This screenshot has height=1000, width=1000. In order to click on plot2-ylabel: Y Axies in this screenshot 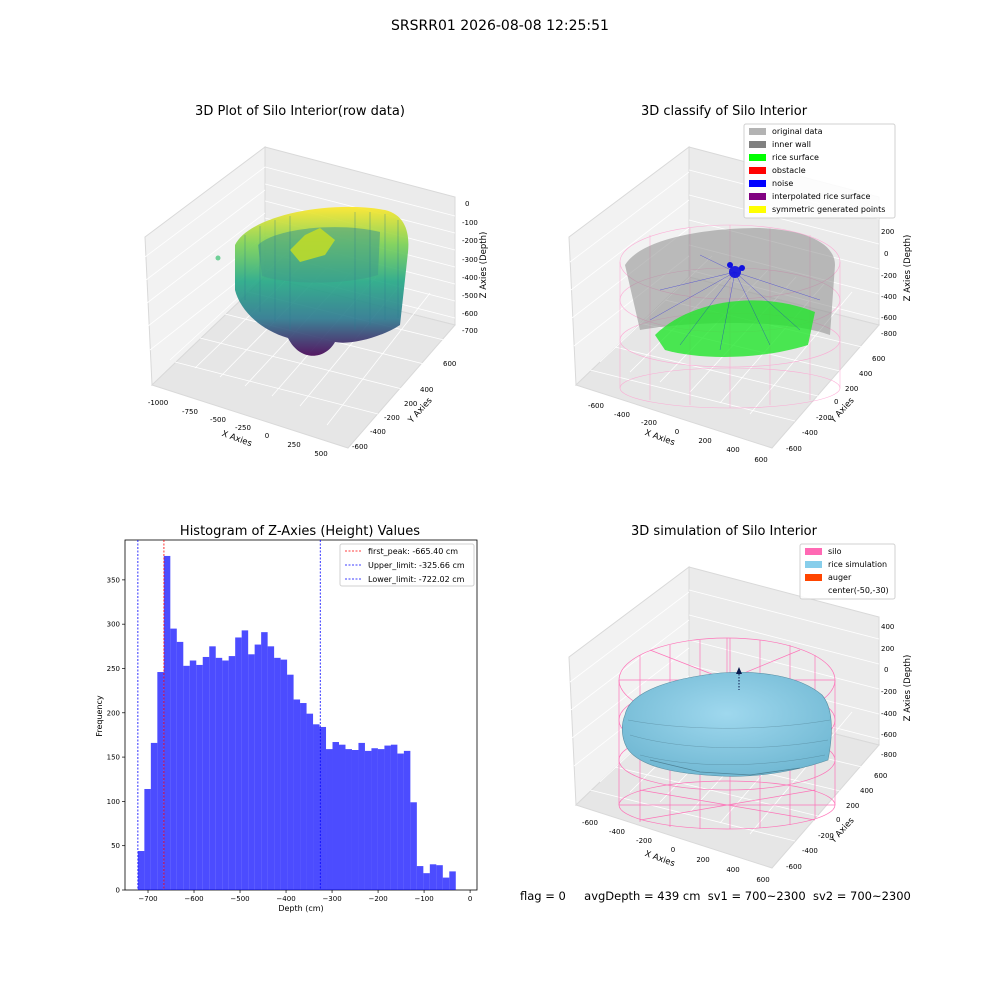, I will do `click(842, 410)`.